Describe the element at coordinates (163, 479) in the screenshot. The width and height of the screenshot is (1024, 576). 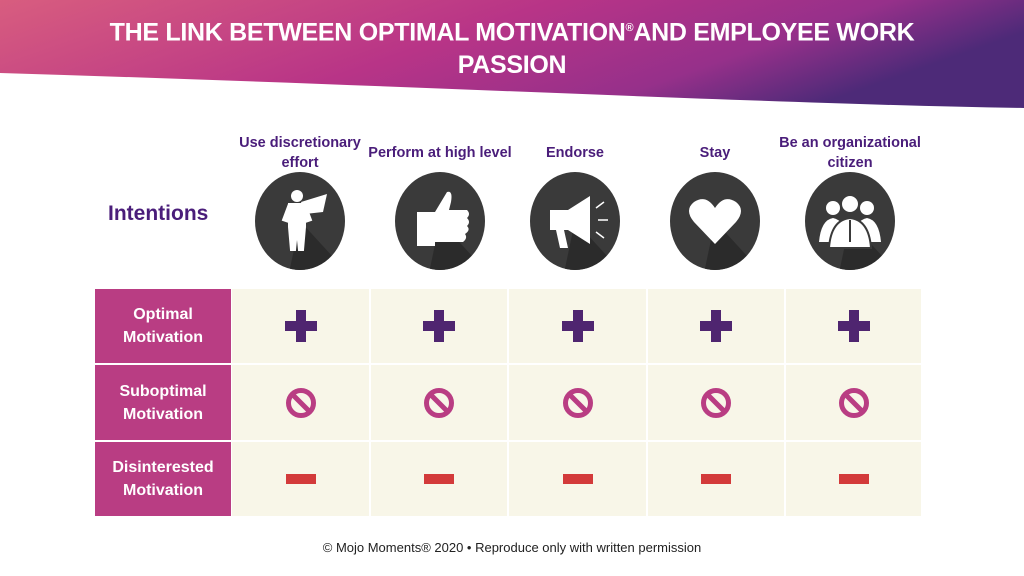
I see `row-header: Disinterested Motivation` at that location.